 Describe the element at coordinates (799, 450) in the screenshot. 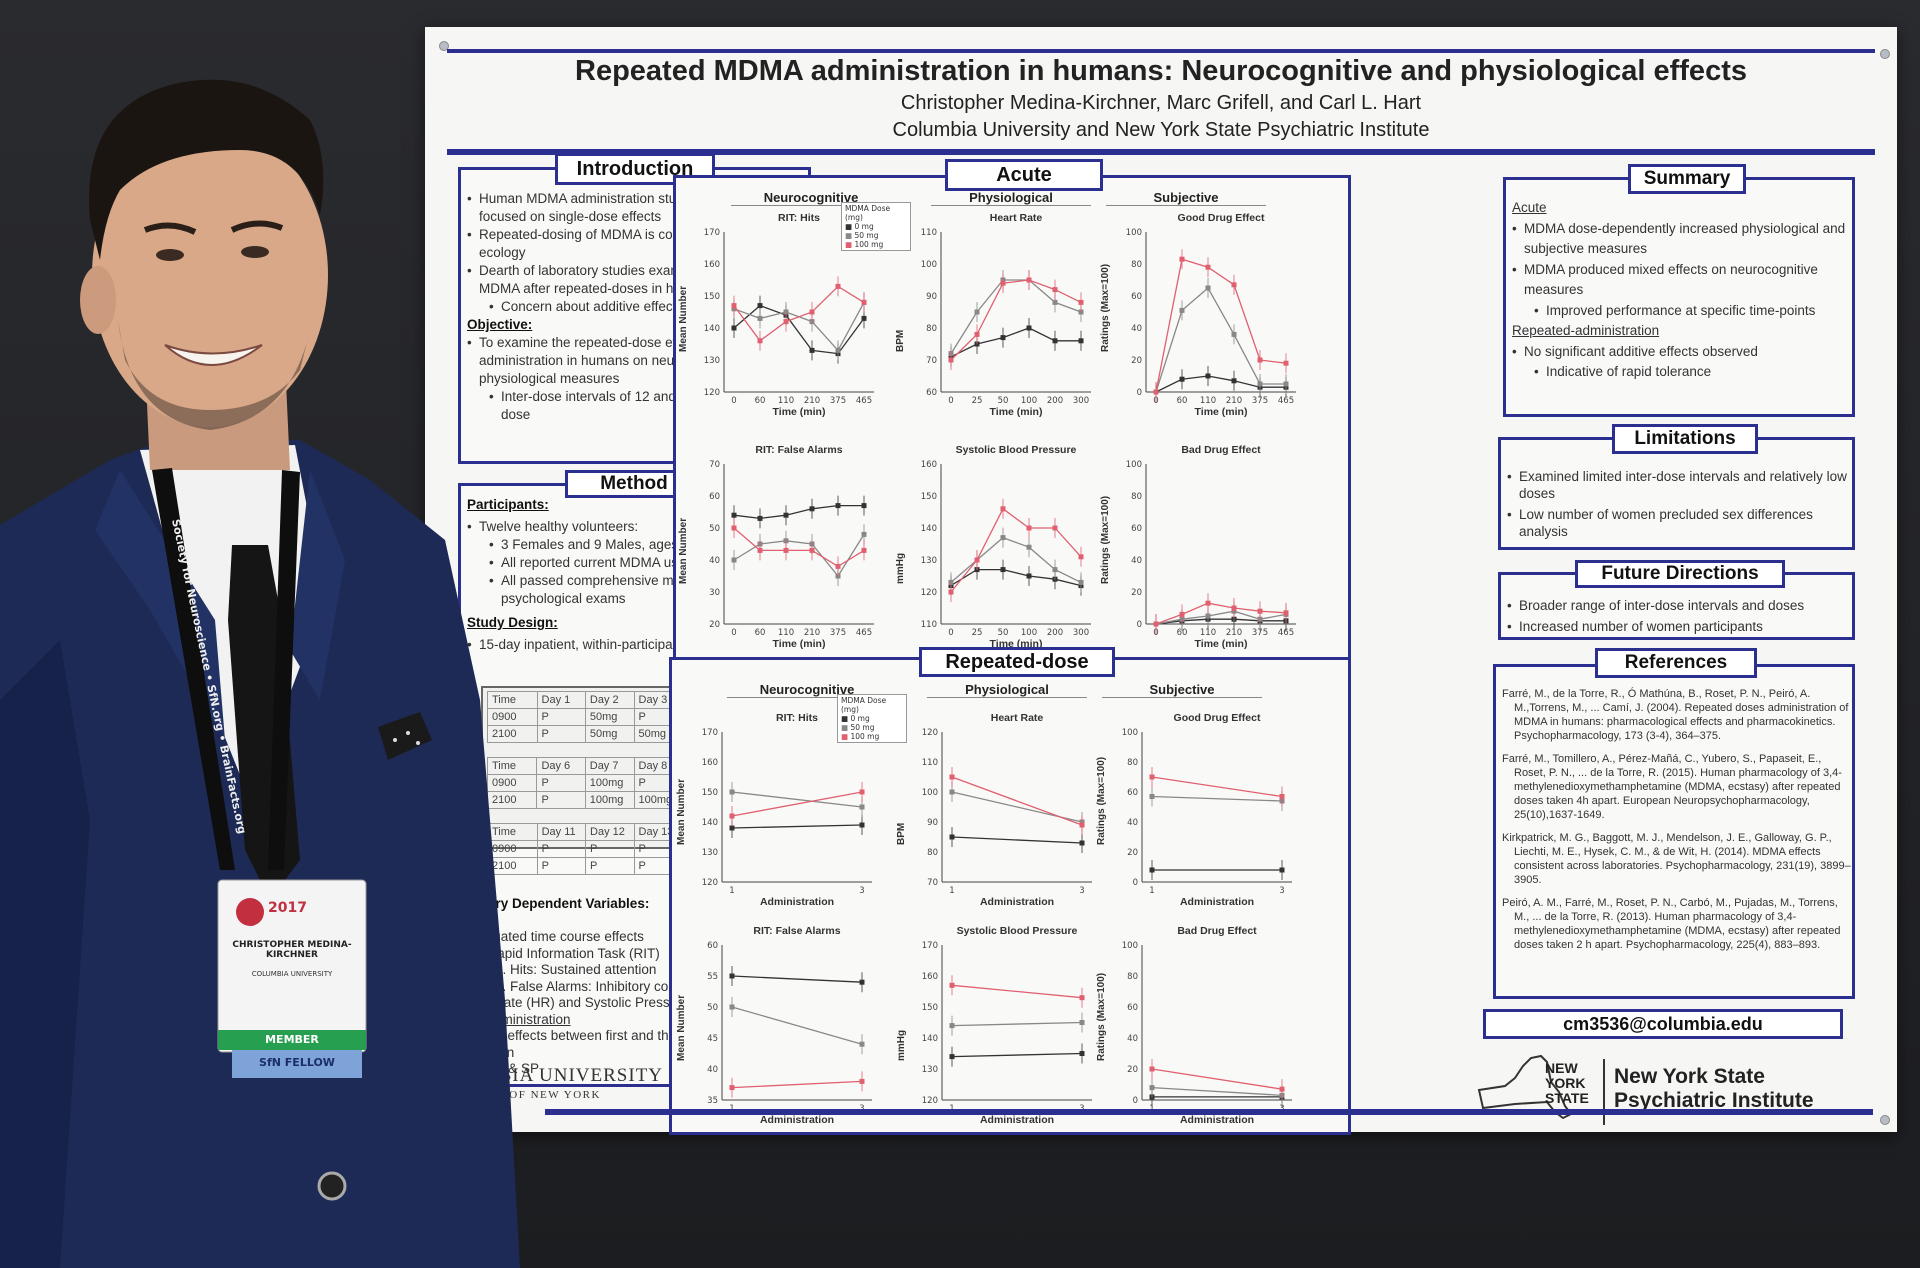

I see `chart-title: RIT: False Alarms` at that location.